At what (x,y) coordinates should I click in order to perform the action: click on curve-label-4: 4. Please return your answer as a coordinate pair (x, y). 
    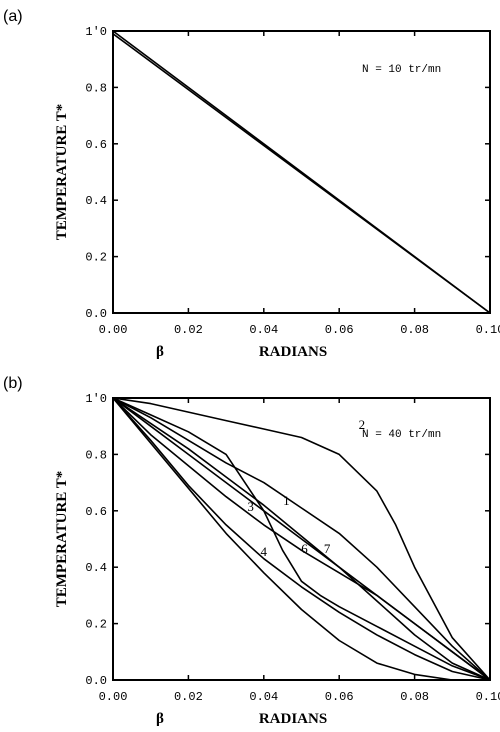
    Looking at the image, I should click on (264, 551).